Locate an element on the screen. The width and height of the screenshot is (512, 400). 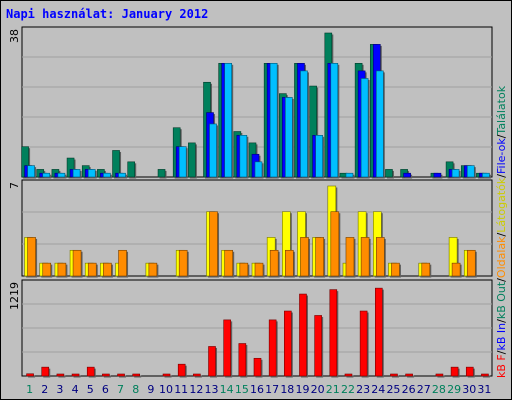
x-tick-label: 4 is located at coordinates (75, 389).